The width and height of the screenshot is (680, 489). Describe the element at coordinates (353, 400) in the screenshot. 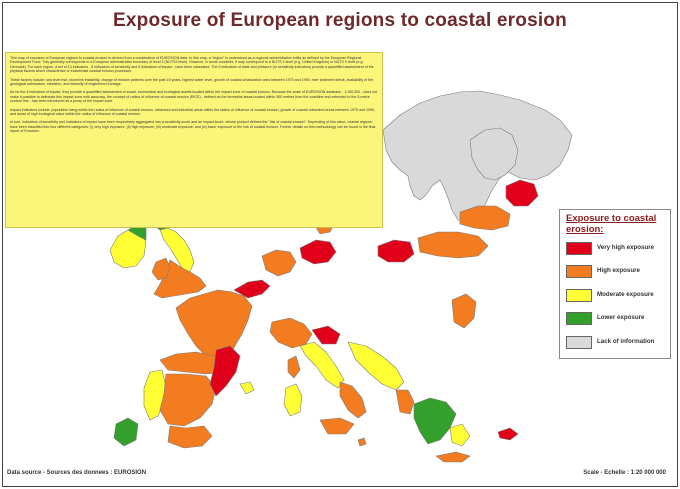

I see `region-italy-south` at that location.